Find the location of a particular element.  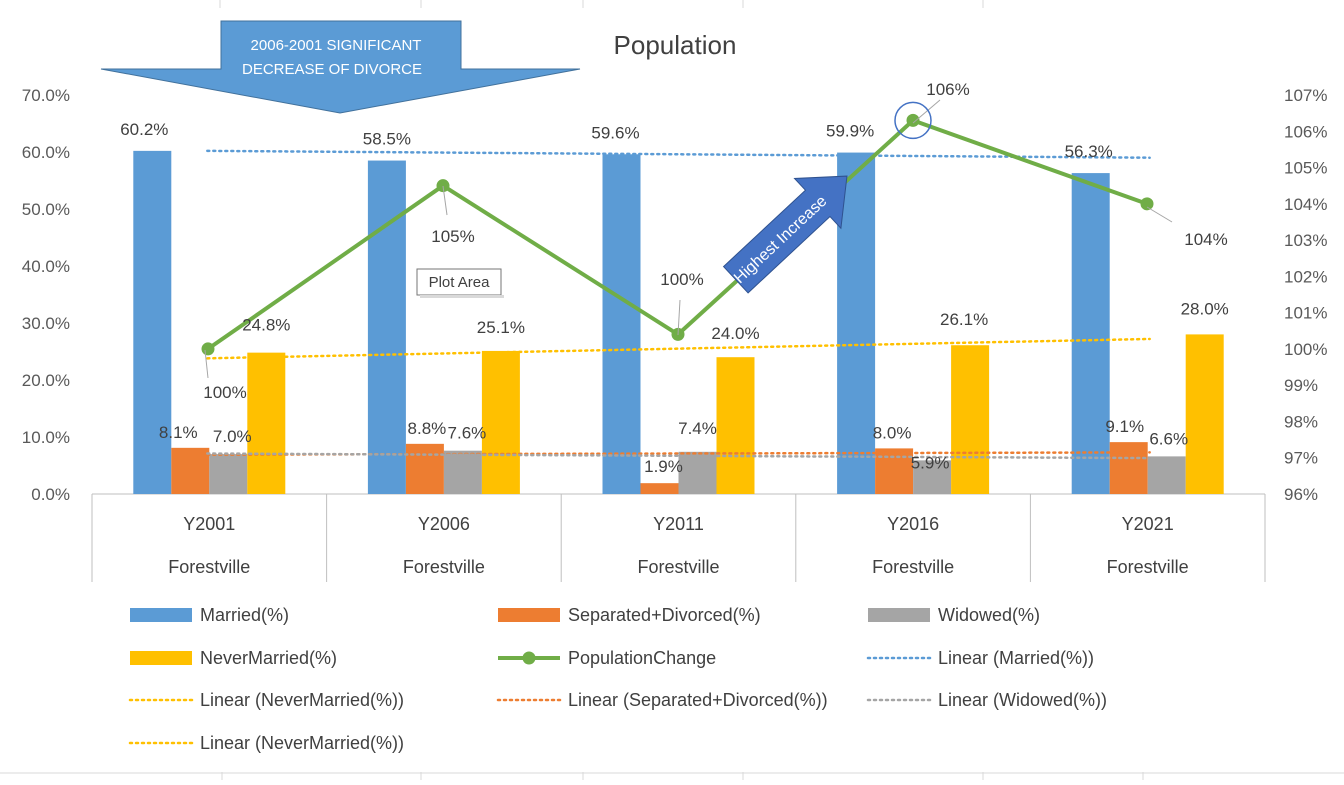

y-right-tick-label: 107% is located at coordinates (1305, 95).